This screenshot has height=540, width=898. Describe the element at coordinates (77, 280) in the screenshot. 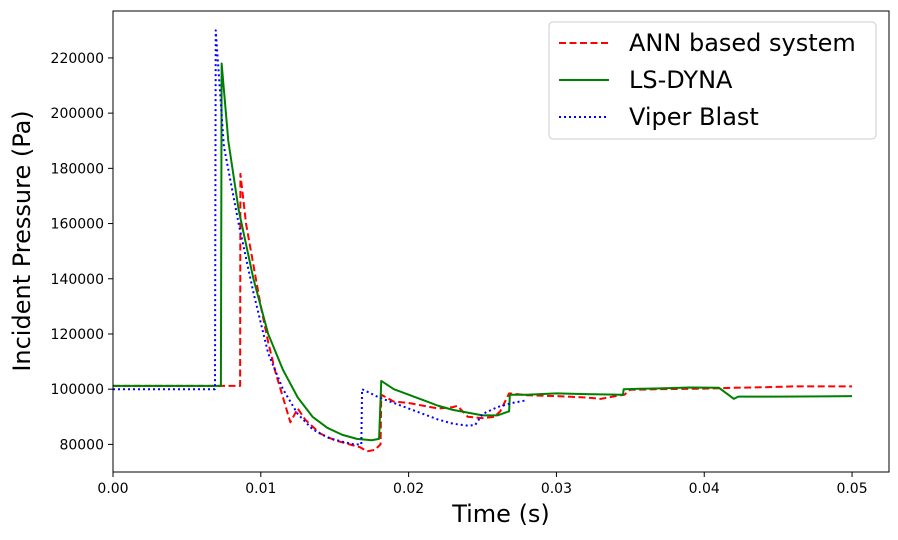

I see `y-tick-label: 140000` at that location.